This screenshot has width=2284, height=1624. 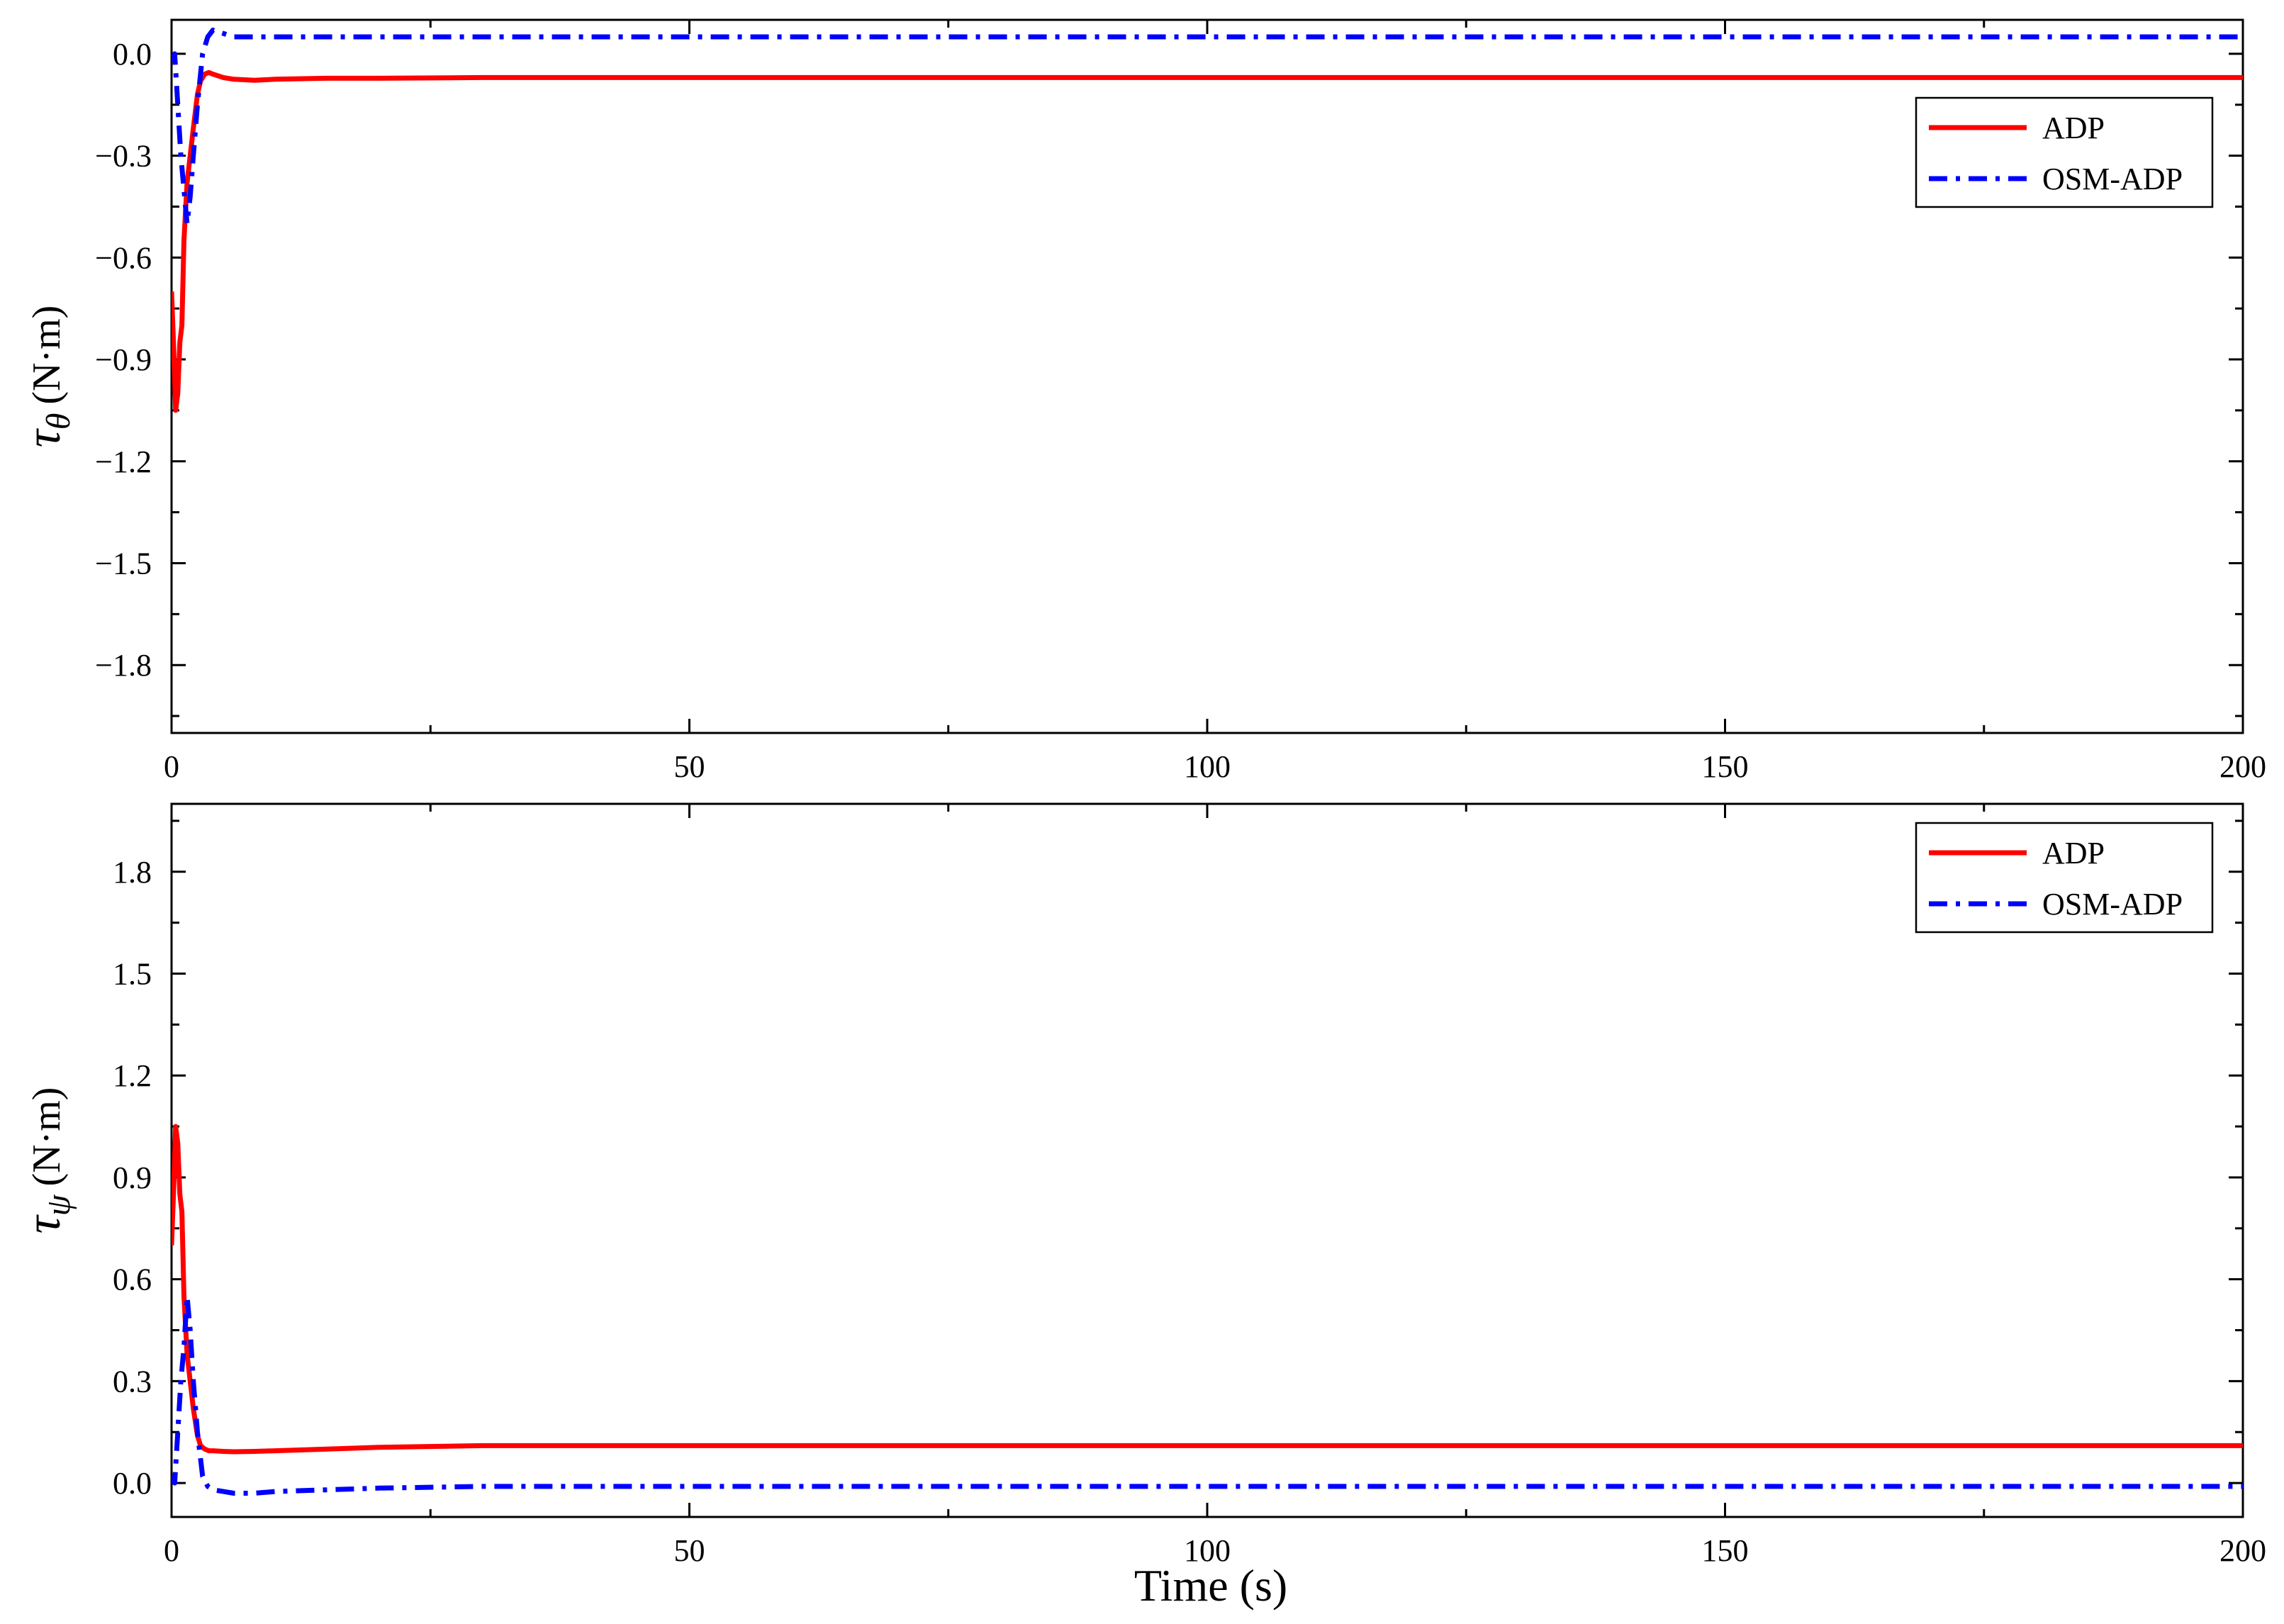 I want to click on y-tick-label: 0.6, so click(x=132, y=1279).